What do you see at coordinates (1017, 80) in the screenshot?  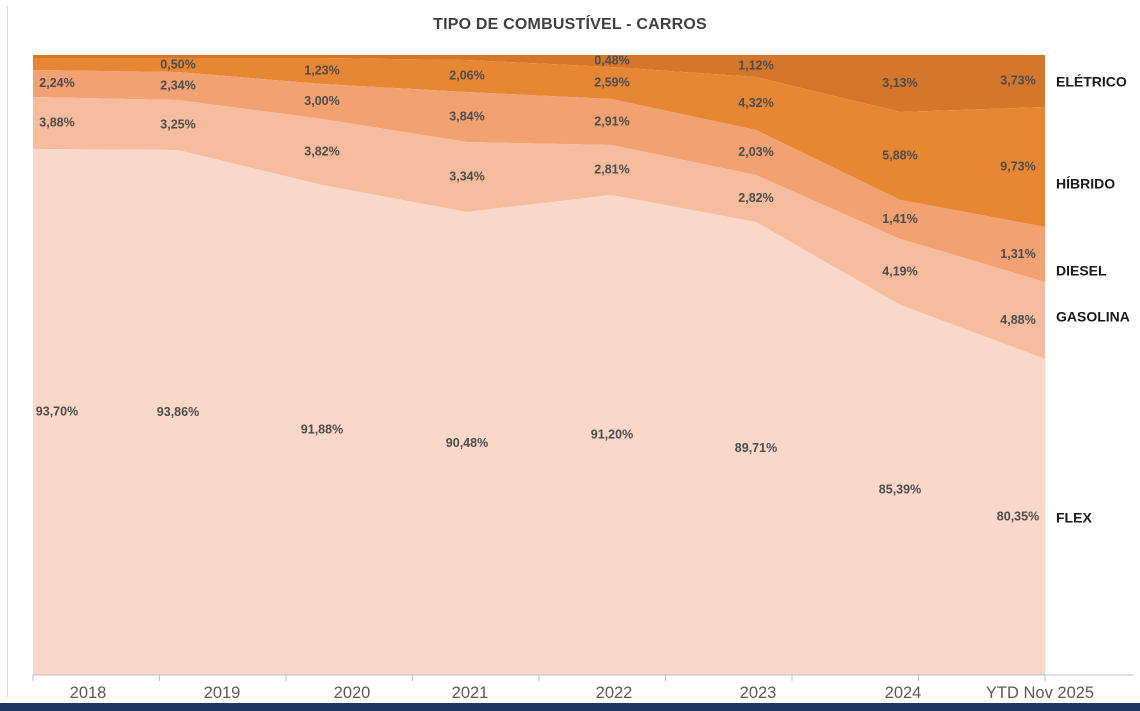 I see `value-label-eletrico: 3,73%` at bounding box center [1017, 80].